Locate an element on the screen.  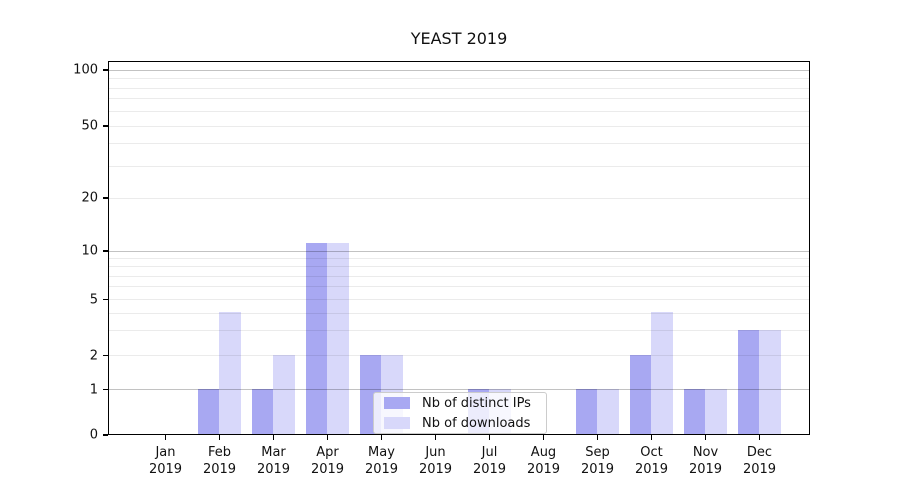
bar-nb-of-downloads-nov is located at coordinates (716, 411).